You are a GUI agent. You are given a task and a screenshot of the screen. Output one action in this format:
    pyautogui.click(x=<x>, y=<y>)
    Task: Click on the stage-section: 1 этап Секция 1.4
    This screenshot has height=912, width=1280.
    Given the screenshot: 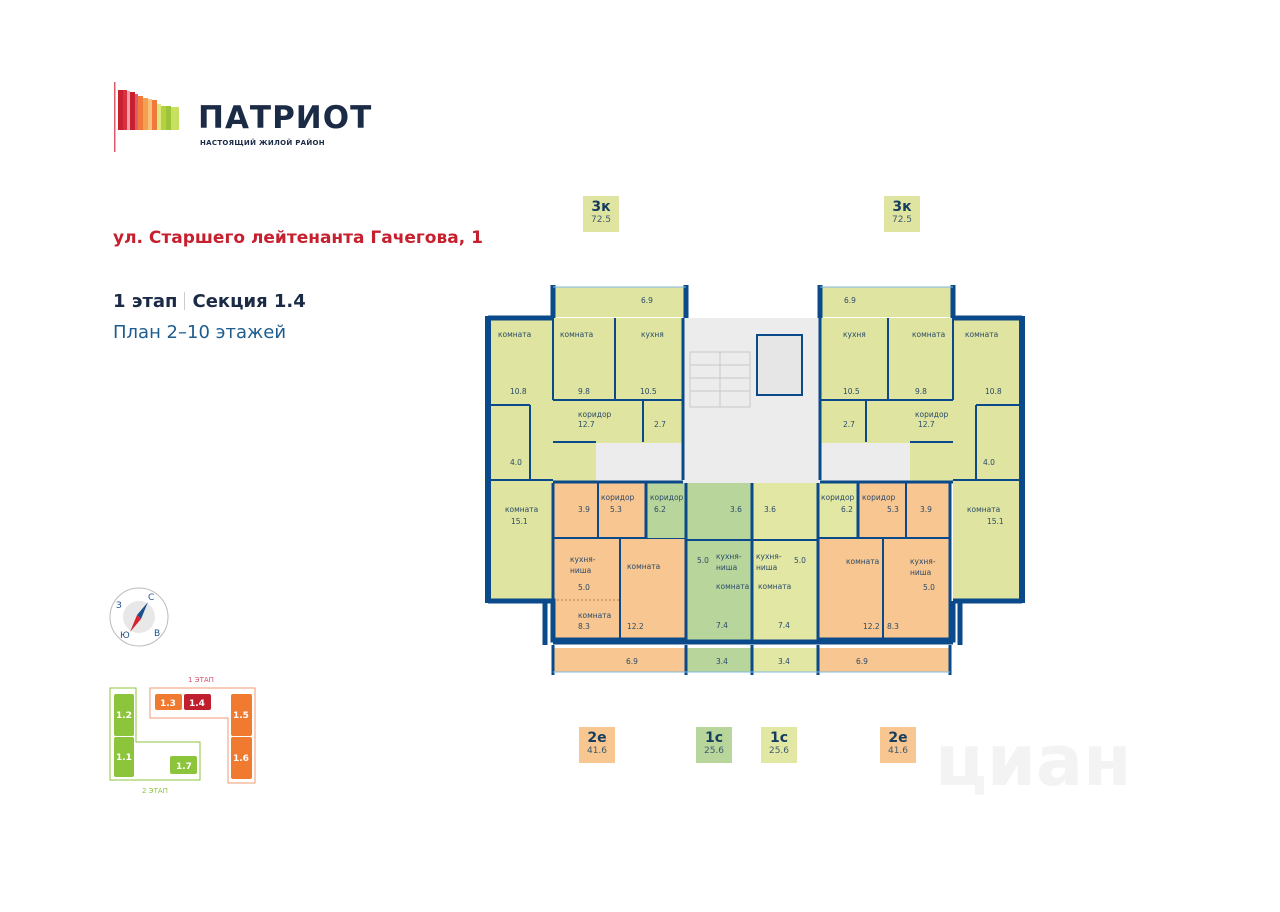 What is the action you would take?
    pyautogui.click(x=209, y=301)
    